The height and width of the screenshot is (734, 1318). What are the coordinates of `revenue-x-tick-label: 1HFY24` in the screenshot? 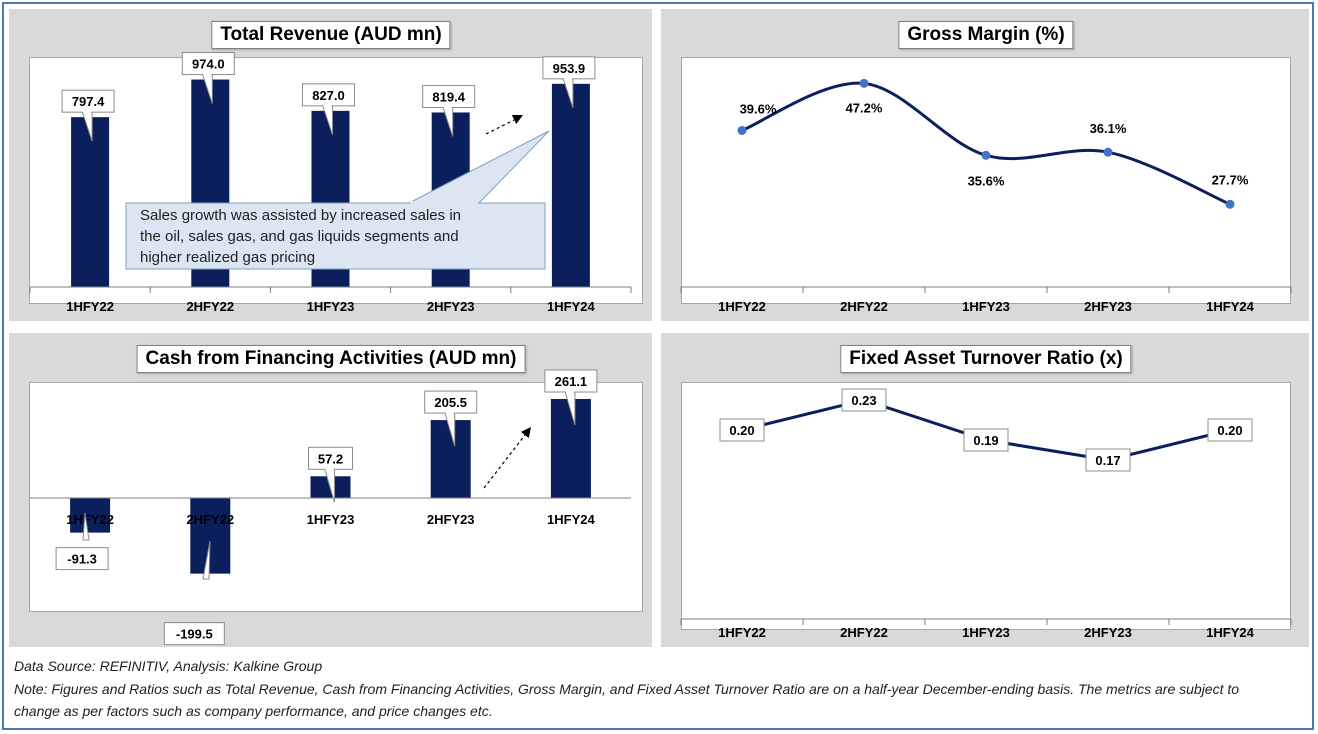 It's located at (571, 306).